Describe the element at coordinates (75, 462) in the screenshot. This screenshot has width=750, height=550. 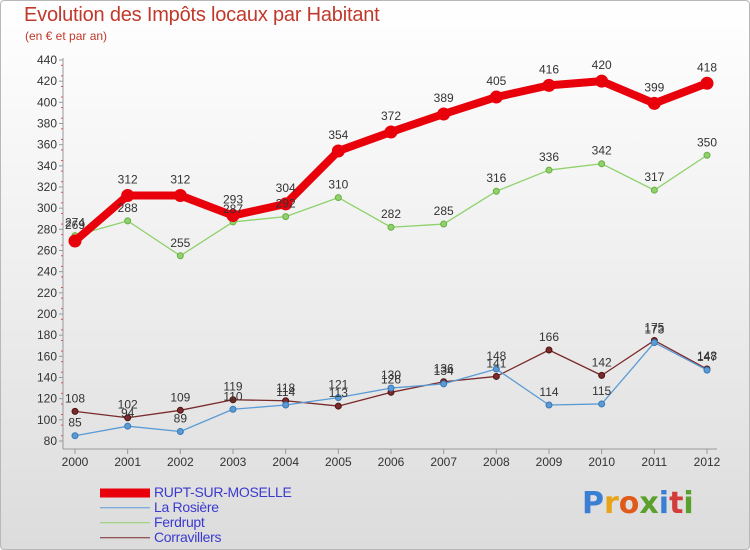
I see `x-tick-label: 2000` at that location.